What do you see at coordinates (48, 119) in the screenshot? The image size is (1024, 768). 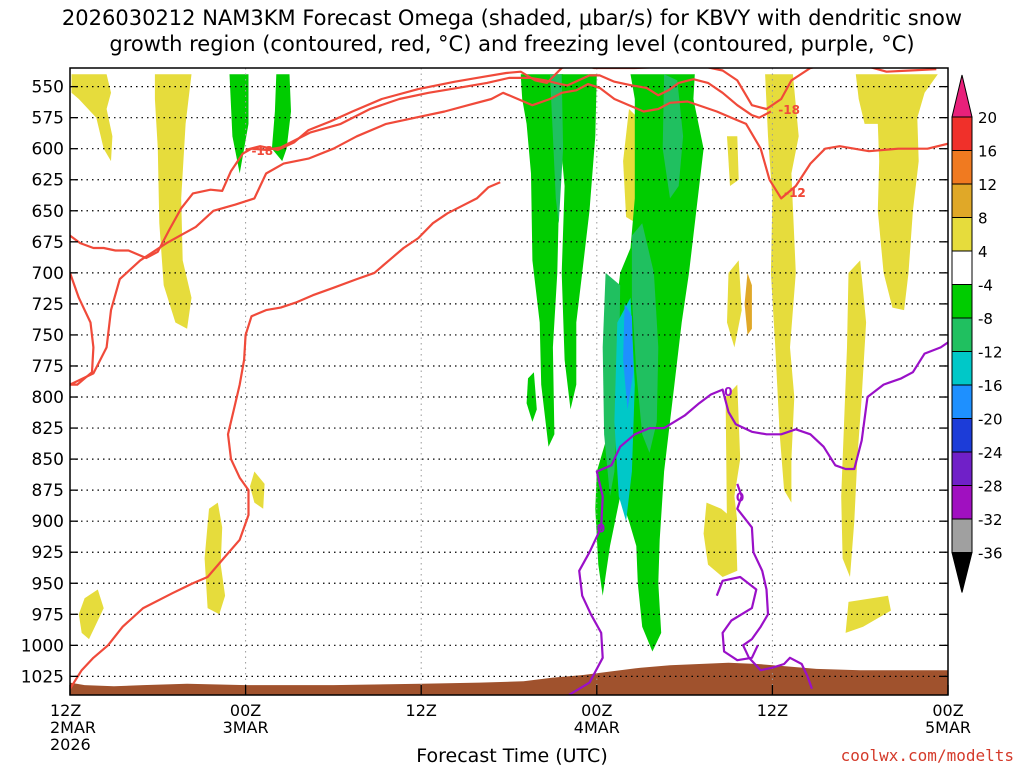 I see `y-tick-label-575: 575` at bounding box center [48, 119].